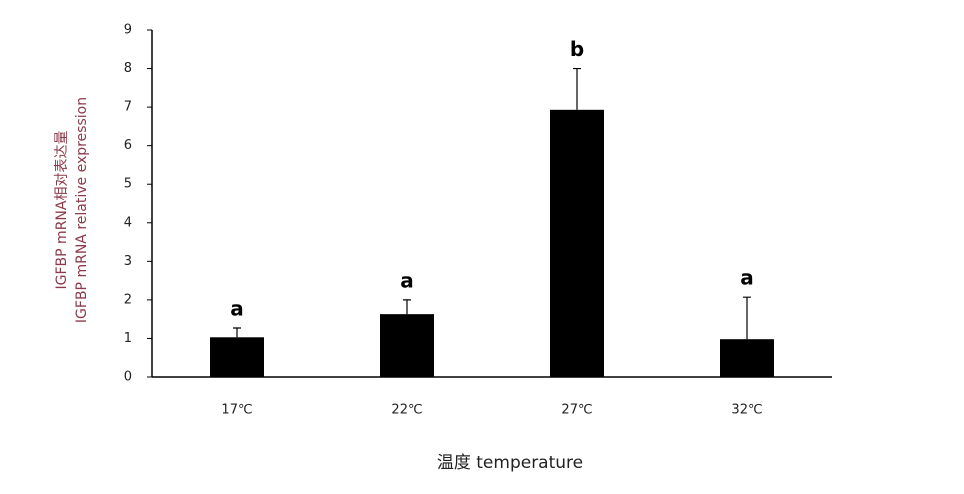  What do you see at coordinates (576, 410) in the screenshot?
I see `x-tick-label: 27℃` at bounding box center [576, 410].